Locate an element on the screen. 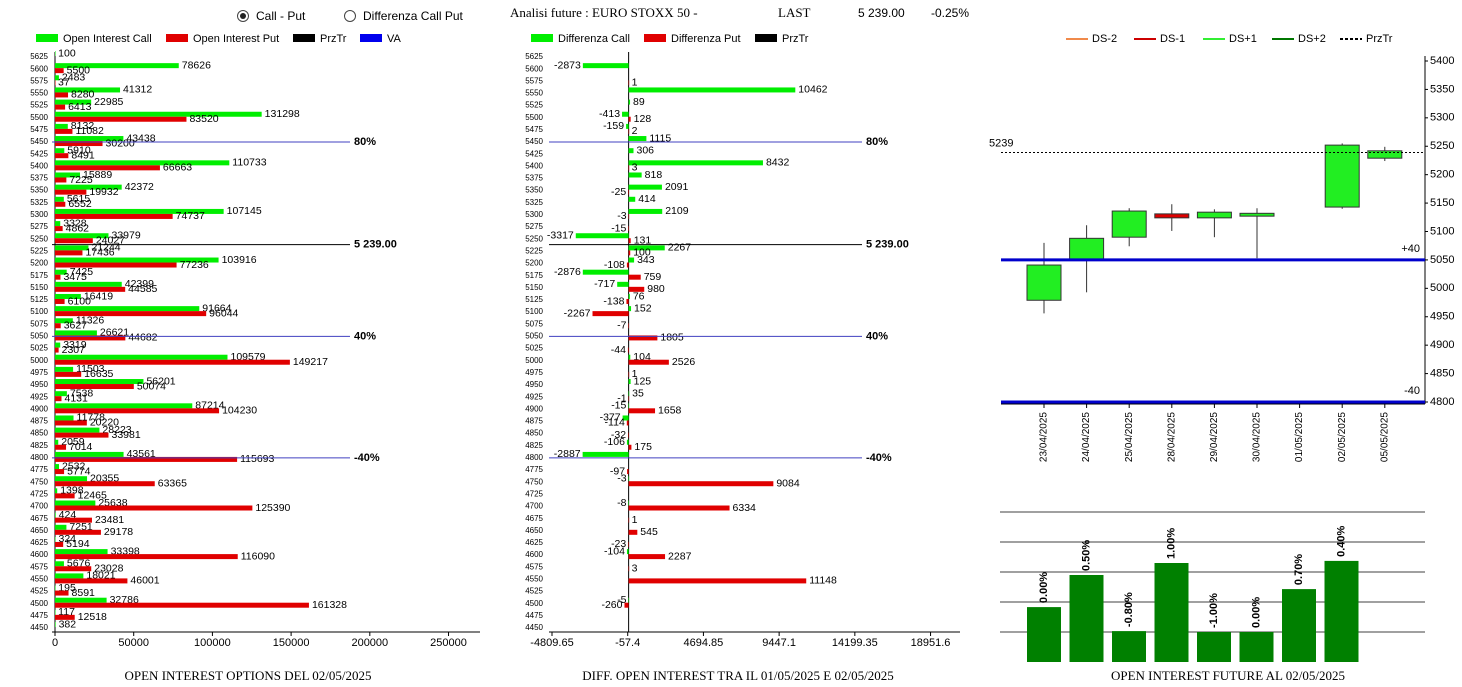  bar-label: -0.80% is located at coordinates (1129, 609).